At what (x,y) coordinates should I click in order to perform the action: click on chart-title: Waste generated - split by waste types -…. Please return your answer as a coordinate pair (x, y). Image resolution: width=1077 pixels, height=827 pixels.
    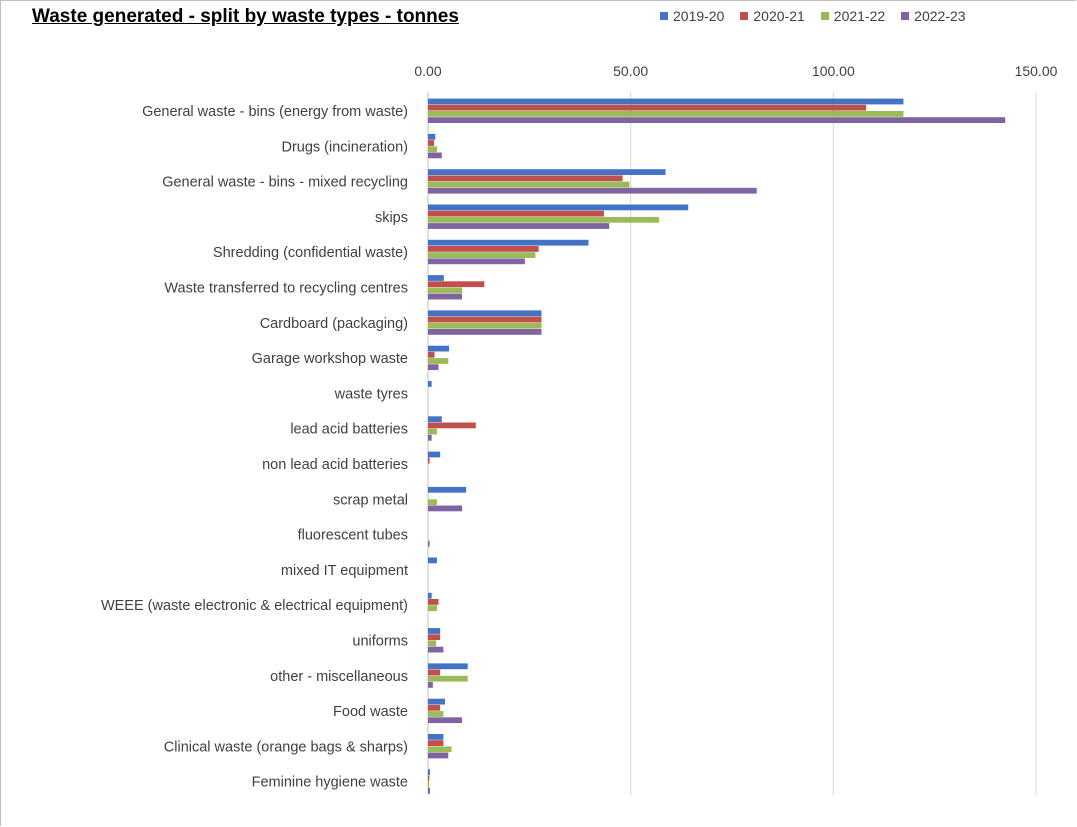
    Looking at the image, I should click on (245, 16).